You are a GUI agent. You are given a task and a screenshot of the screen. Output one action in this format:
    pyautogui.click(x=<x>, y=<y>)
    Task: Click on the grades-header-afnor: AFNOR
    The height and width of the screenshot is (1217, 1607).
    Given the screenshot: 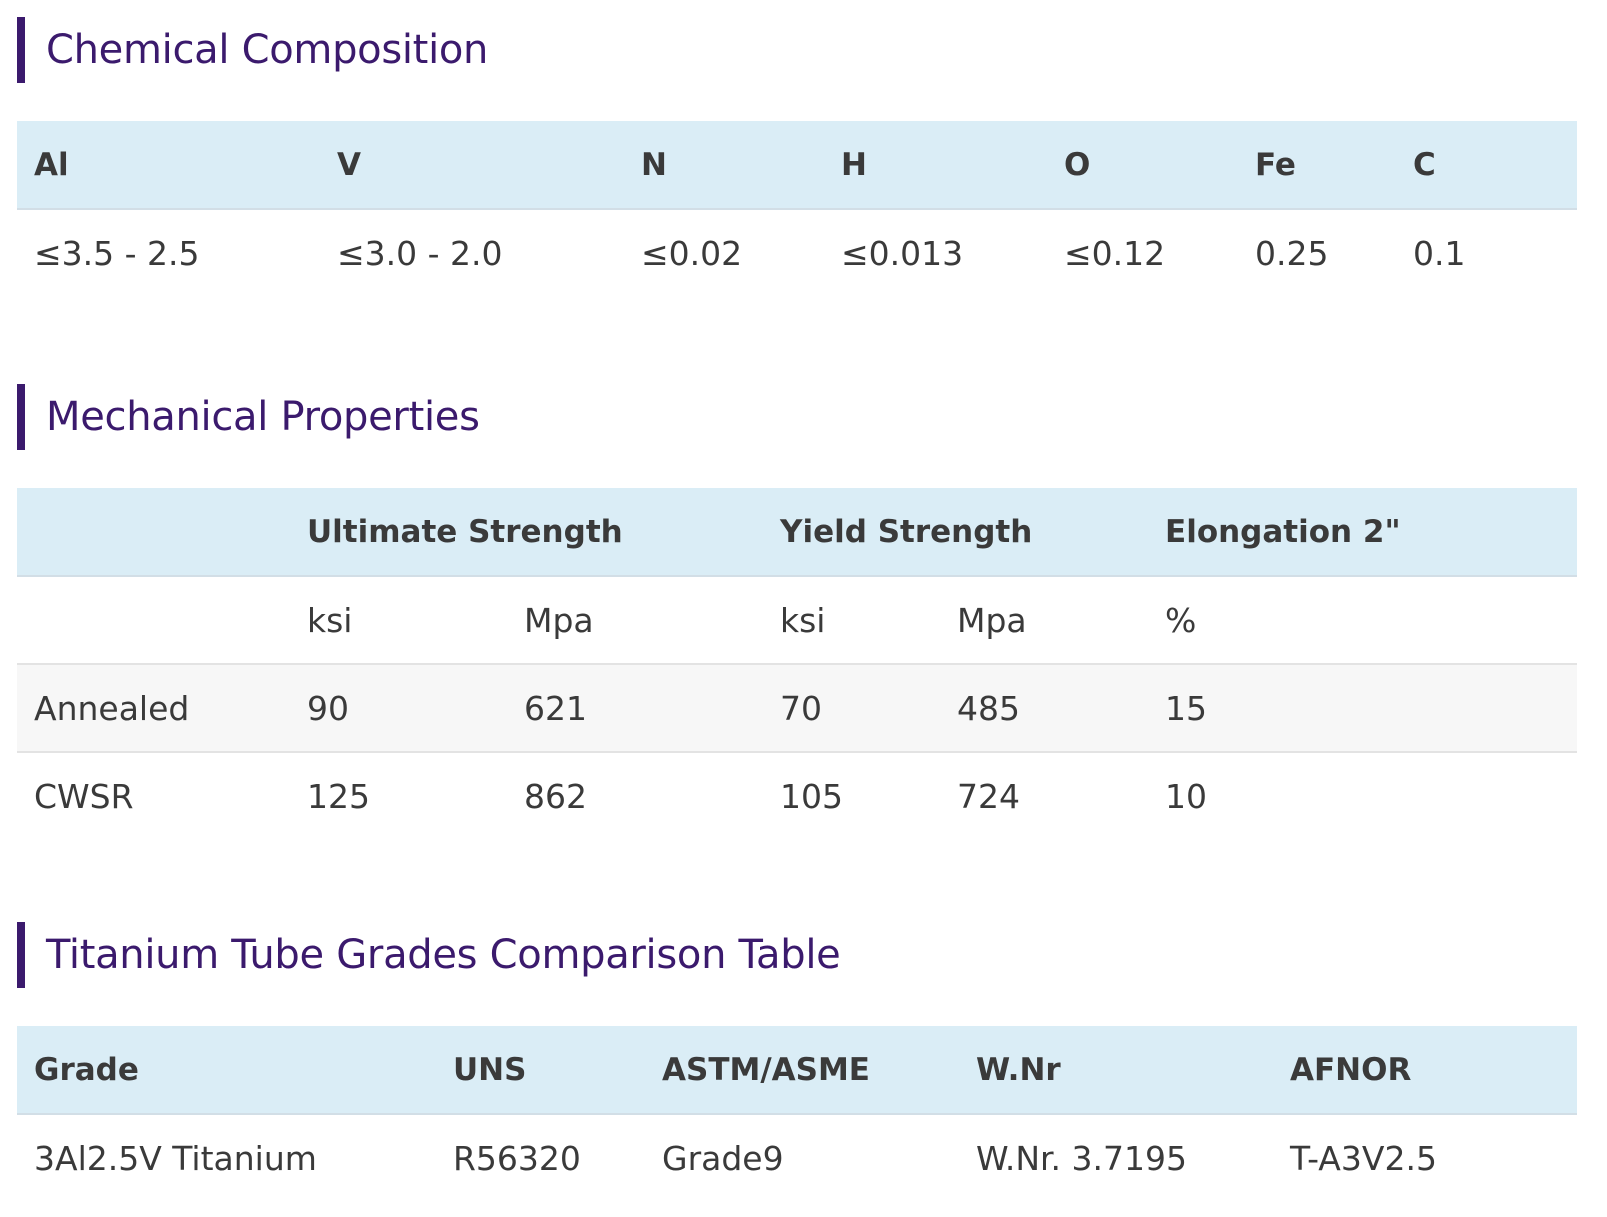 What is the action you would take?
    pyautogui.click(x=1425, y=1070)
    